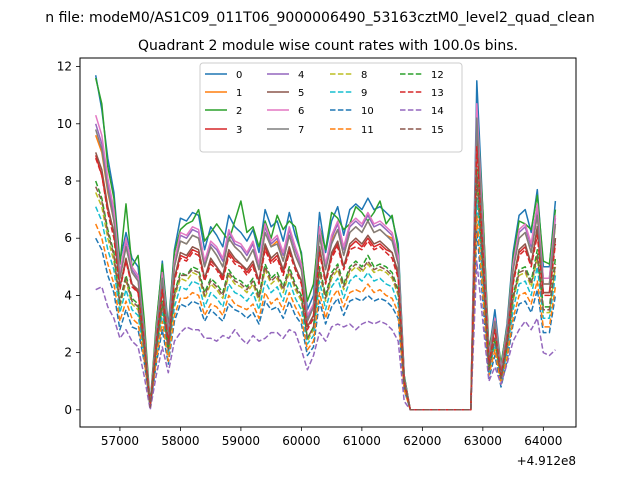 The image size is (640, 480). What do you see at coordinates (239, 111) in the screenshot?
I see `legend-label-2: 2` at bounding box center [239, 111].